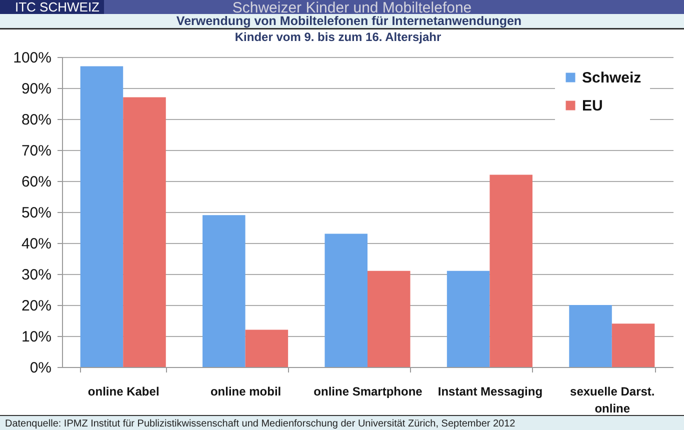 The height and width of the screenshot is (430, 684). I want to click on text: Kinder vom 9. bis zum 16. Altersjahr, so click(338, 37).